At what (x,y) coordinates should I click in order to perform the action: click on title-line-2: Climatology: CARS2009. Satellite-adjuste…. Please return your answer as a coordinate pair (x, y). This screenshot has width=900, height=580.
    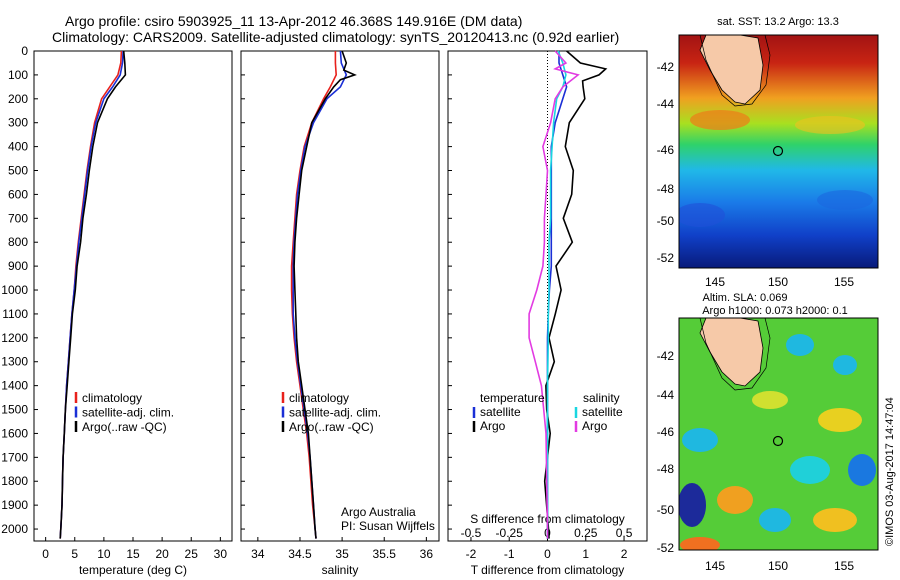
    Looking at the image, I should click on (336, 37).